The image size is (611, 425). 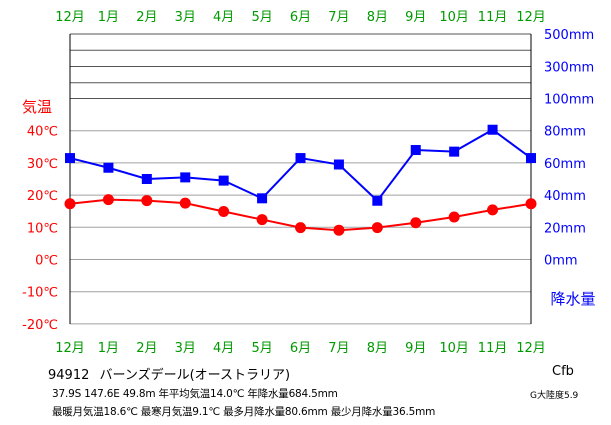 What do you see at coordinates (300, 215) in the screenshot?
I see `temperature-series` at bounding box center [300, 215].